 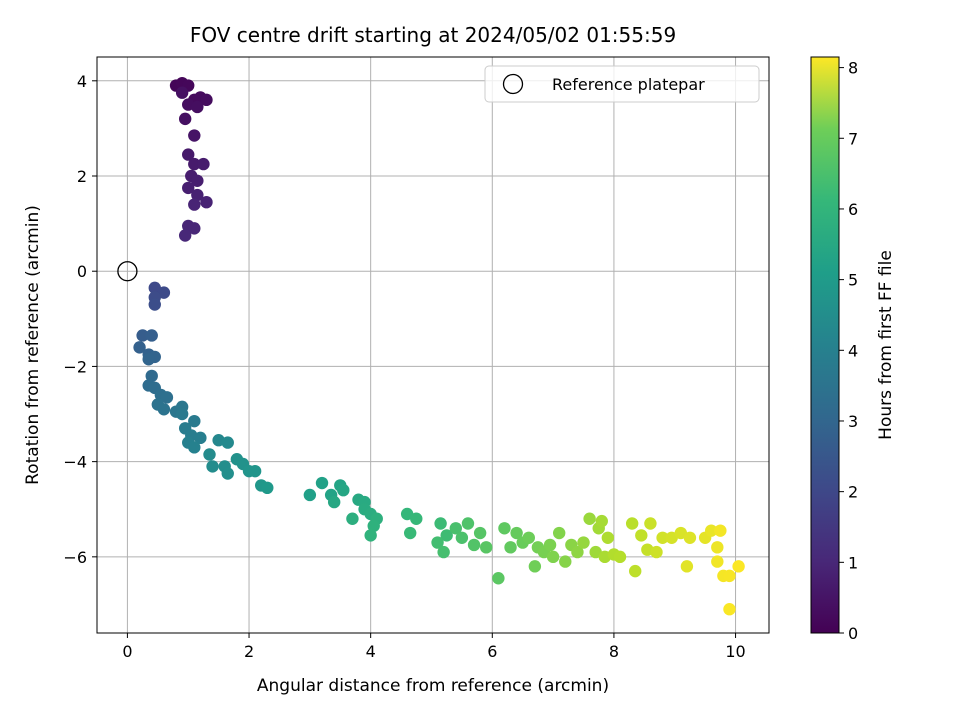 What do you see at coordinates (853, 633) in the screenshot?
I see `colorbar-tick-label: 0` at bounding box center [853, 633].